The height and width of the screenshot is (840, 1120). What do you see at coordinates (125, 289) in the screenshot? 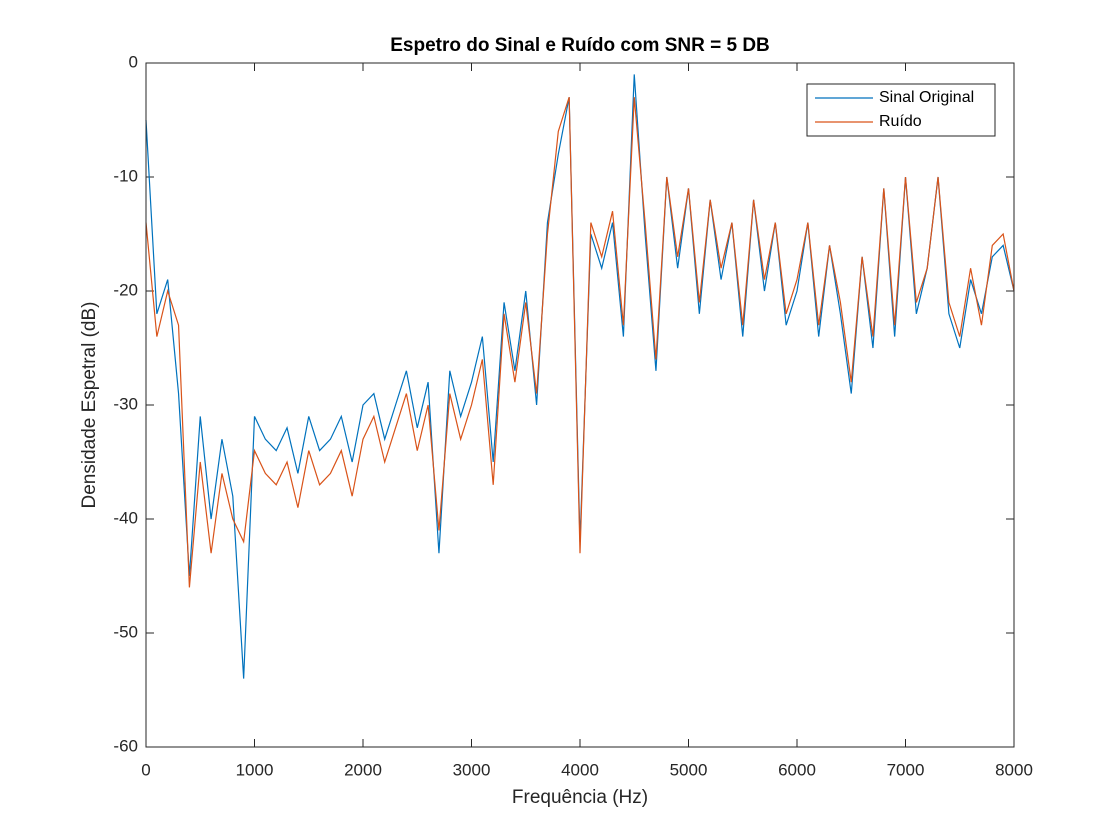
I see `y-tick-label: -20` at bounding box center [125, 289].